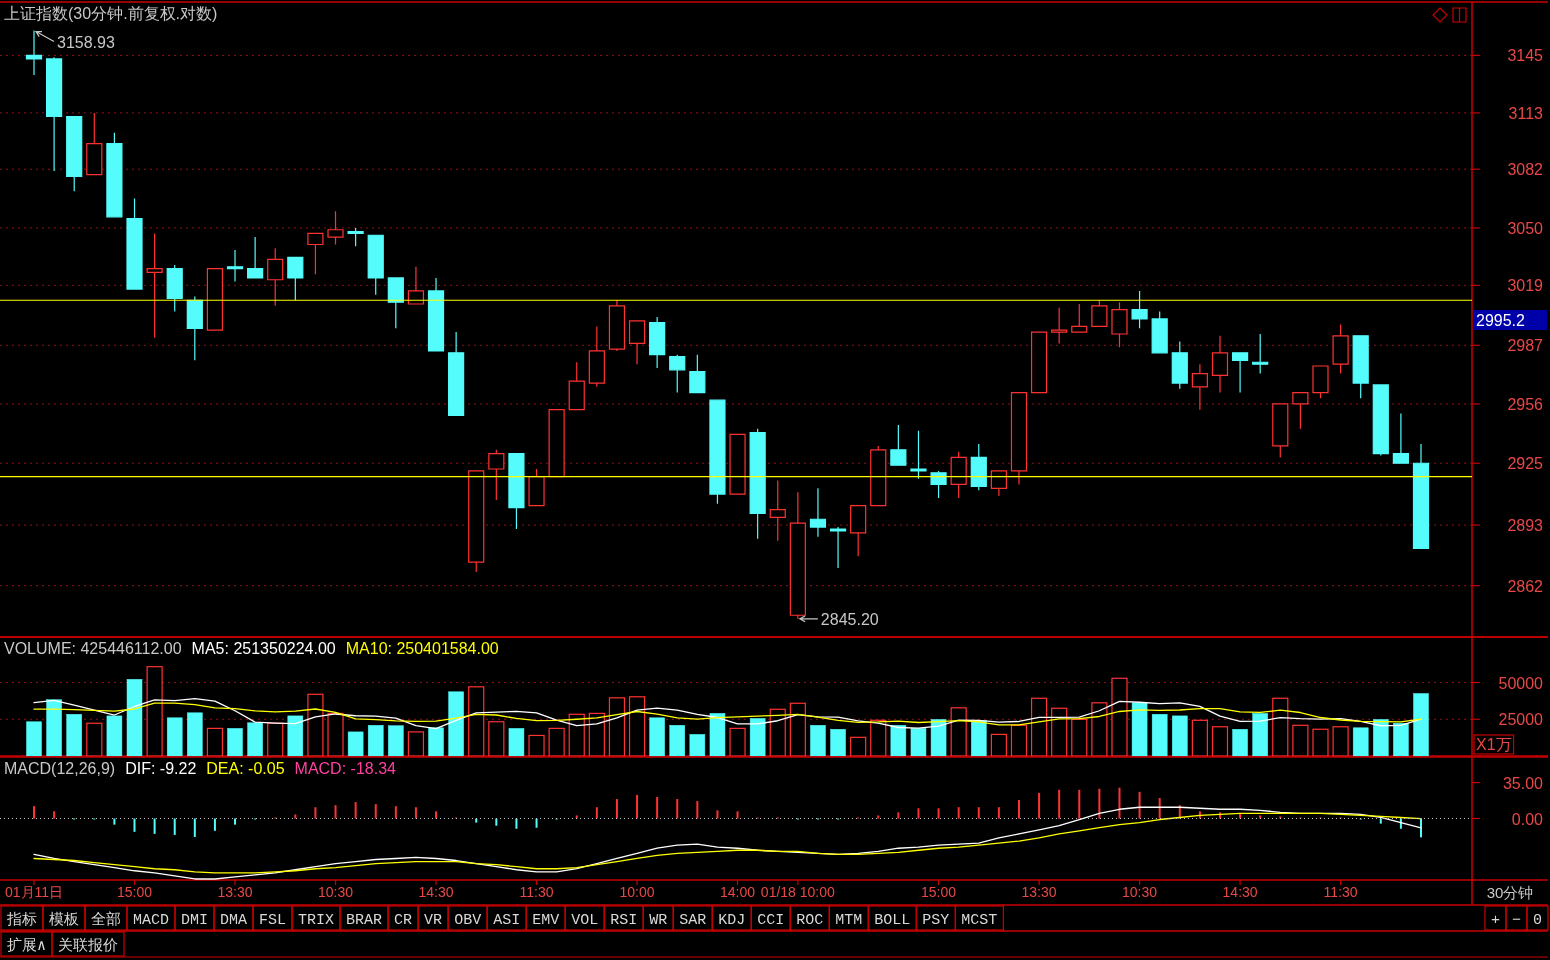 This screenshot has height=960, width=1550. What do you see at coordinates (111, 13) in the screenshot?
I see `chart-title: 上证指数(30分钟.前复权.对数)` at bounding box center [111, 13].